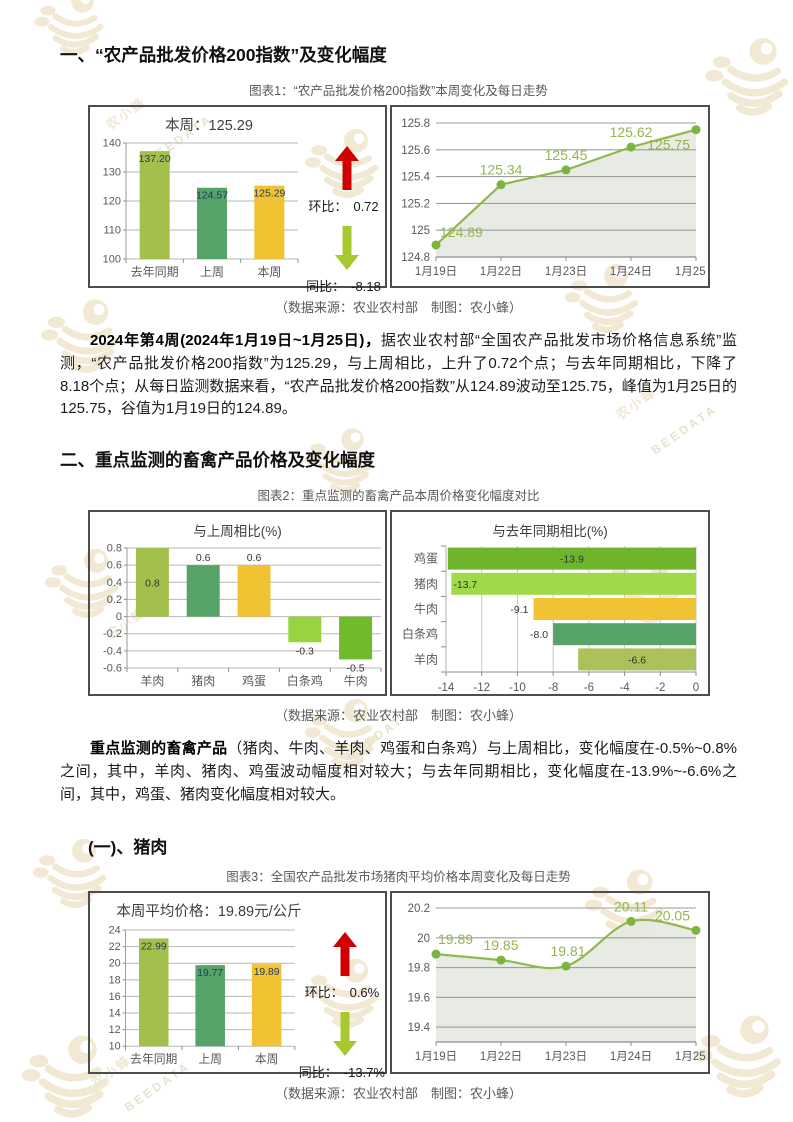 This screenshot has height=1122, width=793. I want to click on svg-text: 125.2, so click(415, 204).